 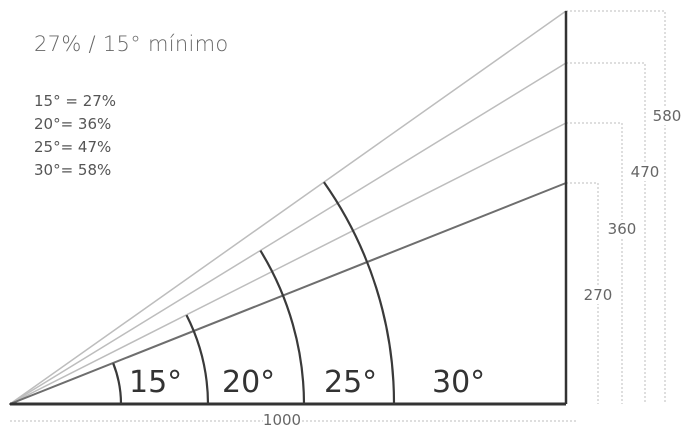 I want to click on equivalence-20: 20°= 36%, so click(x=73, y=124).